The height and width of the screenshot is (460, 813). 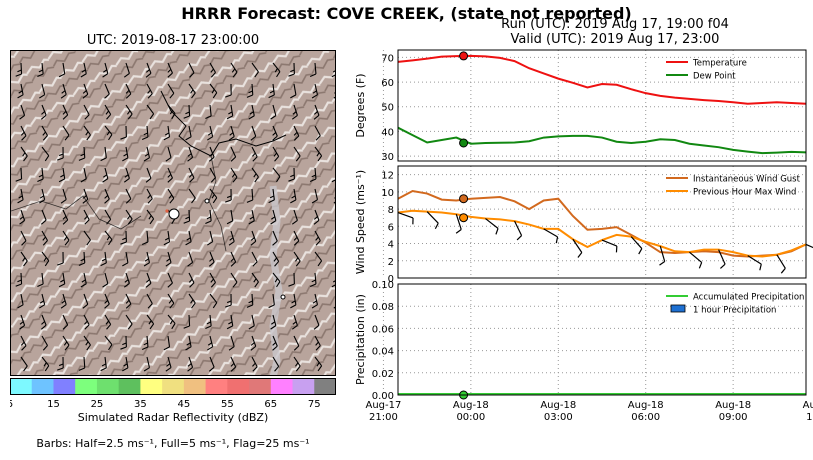 What do you see at coordinates (173, 40) in the screenshot?
I see `map-title: UTC: 2019-08-17 23:00:00` at bounding box center [173, 40].